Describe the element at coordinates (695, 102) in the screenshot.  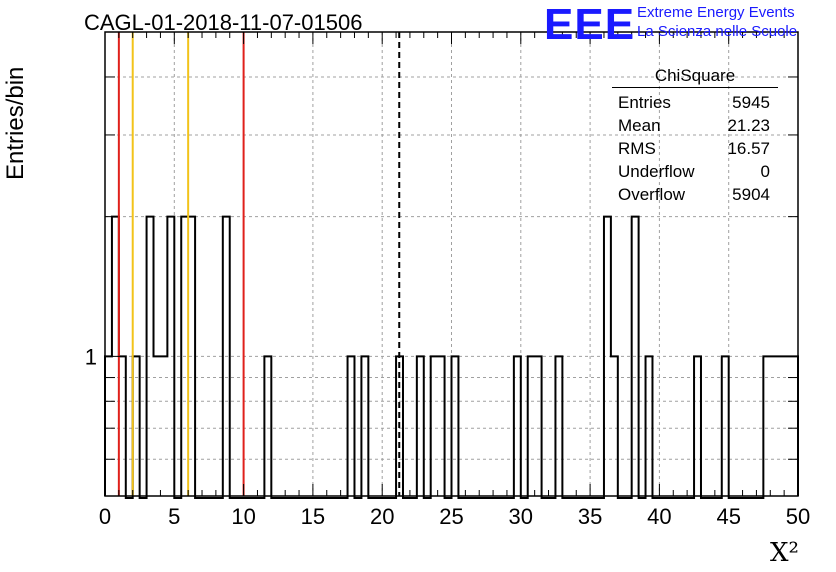
I see `stats-row-entries: Entries 5945` at that location.